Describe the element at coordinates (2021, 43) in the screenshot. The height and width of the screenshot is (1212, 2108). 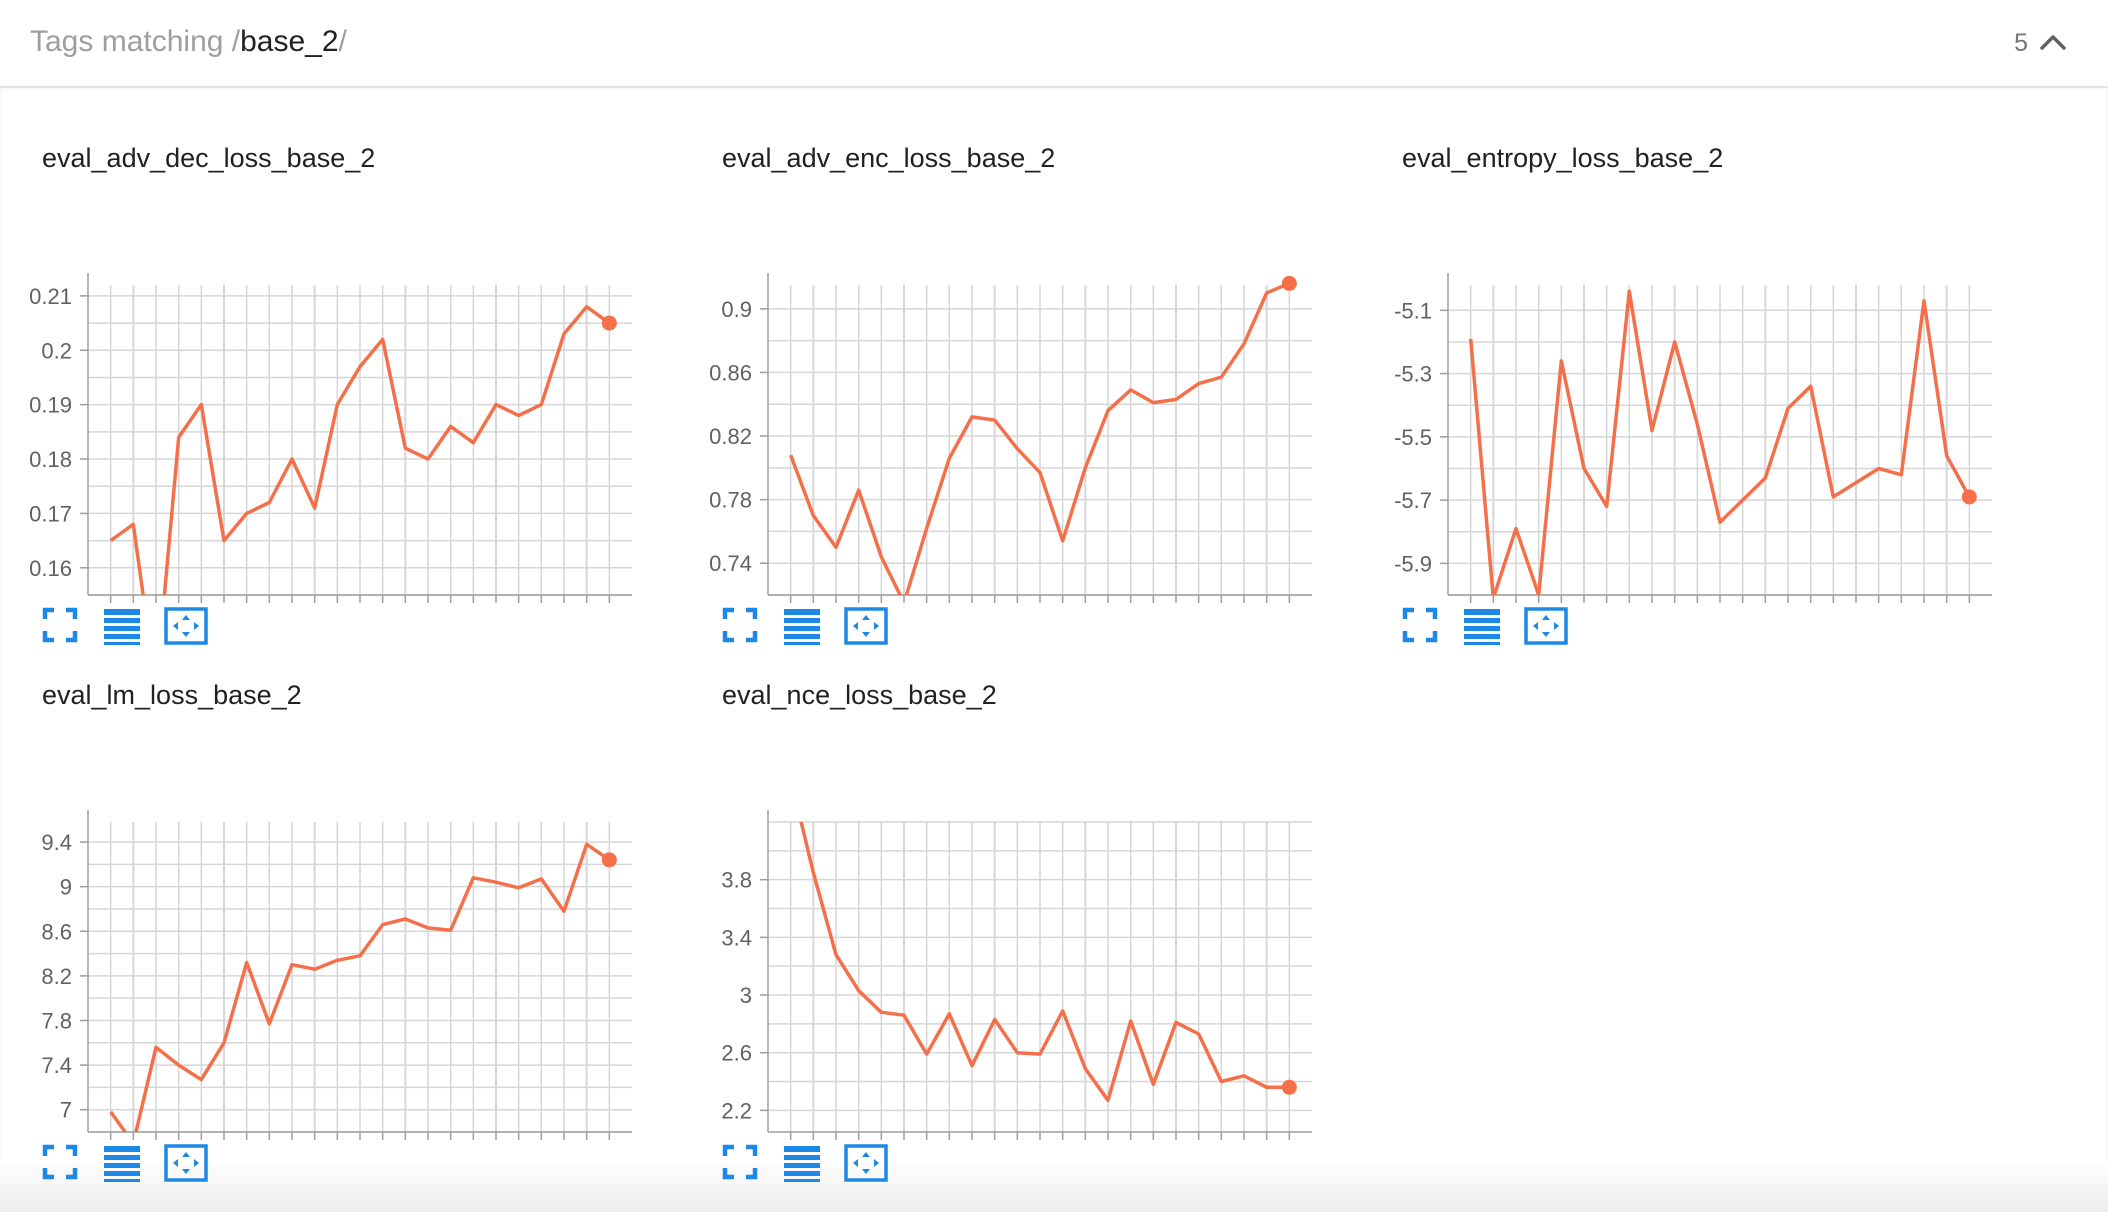
I see `tag-count: 5` at that location.